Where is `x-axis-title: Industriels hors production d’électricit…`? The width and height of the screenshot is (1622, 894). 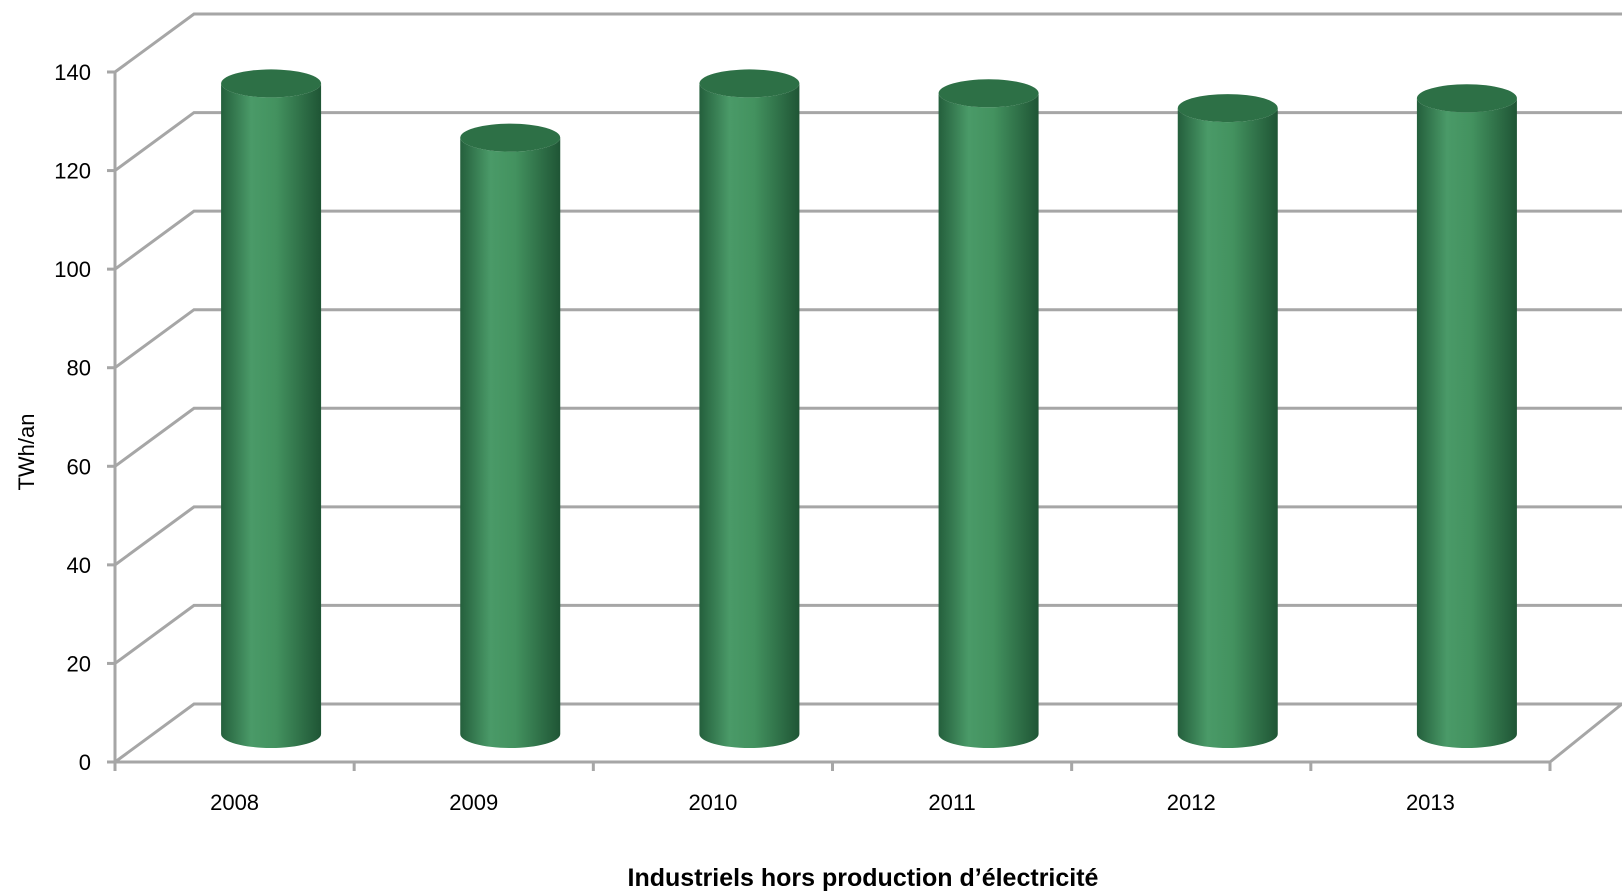 x-axis-title: Industriels hors production d’électricit… is located at coordinates (863, 878).